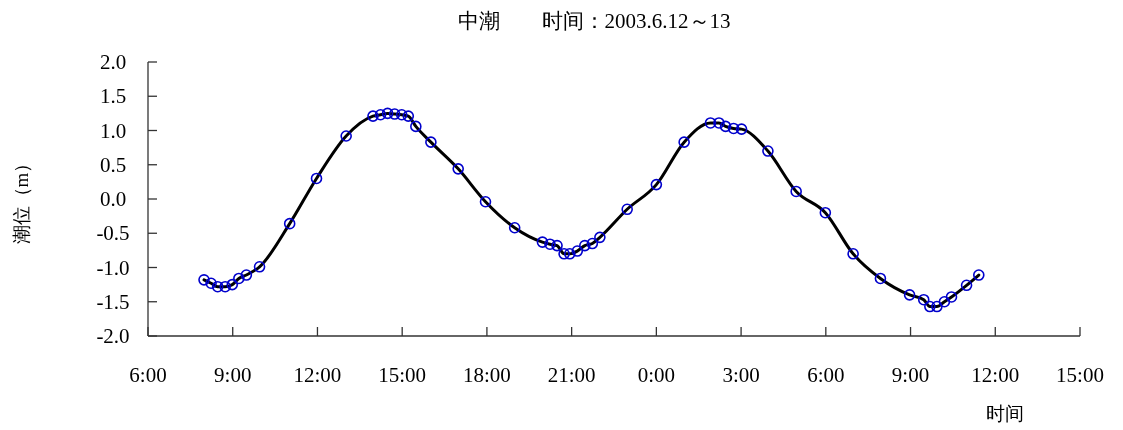 The image size is (1123, 430). I want to click on y-tick-label: 2.0, so click(113, 62).